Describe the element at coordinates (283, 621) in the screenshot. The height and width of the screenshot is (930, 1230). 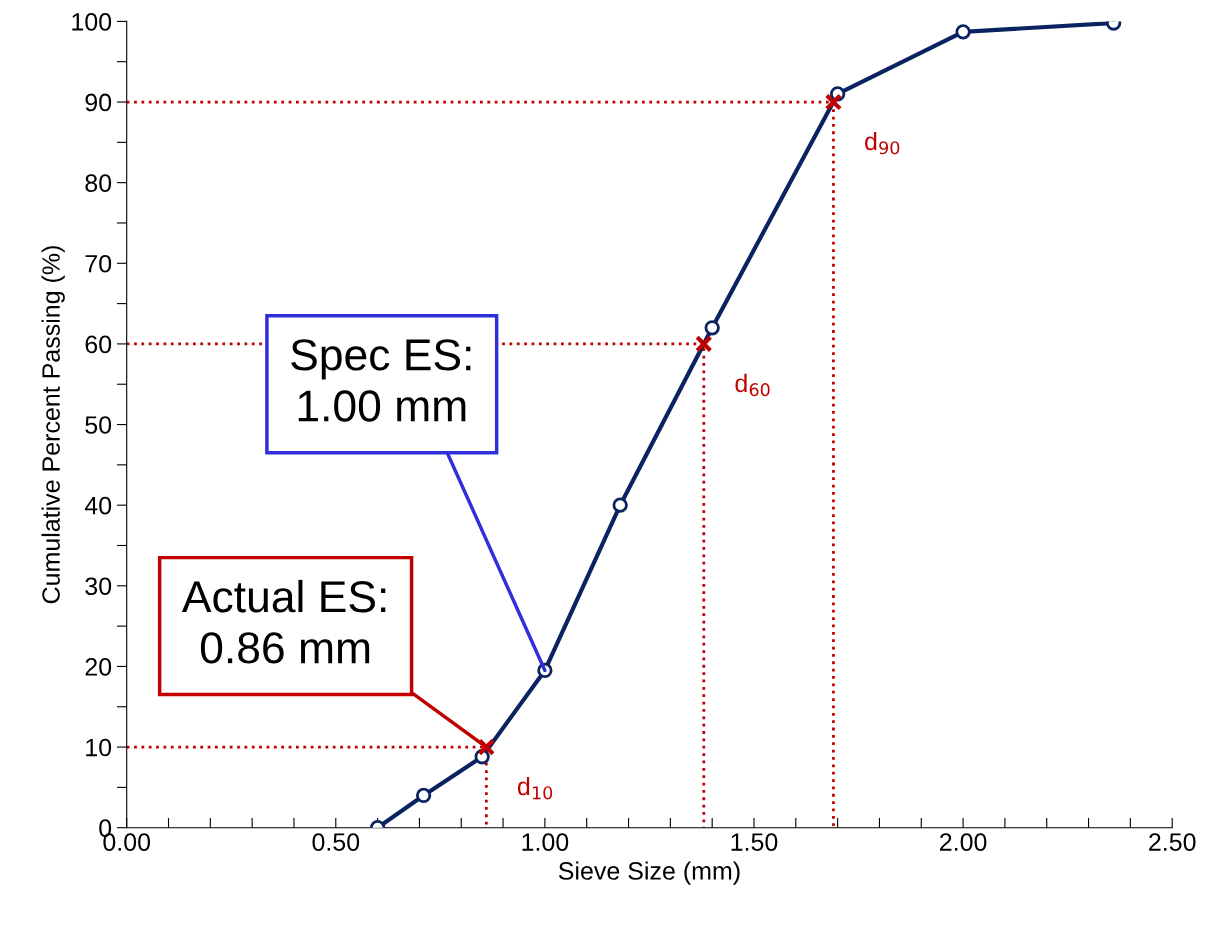
I see `annotation: Actual ES: 0.86 mm` at that location.